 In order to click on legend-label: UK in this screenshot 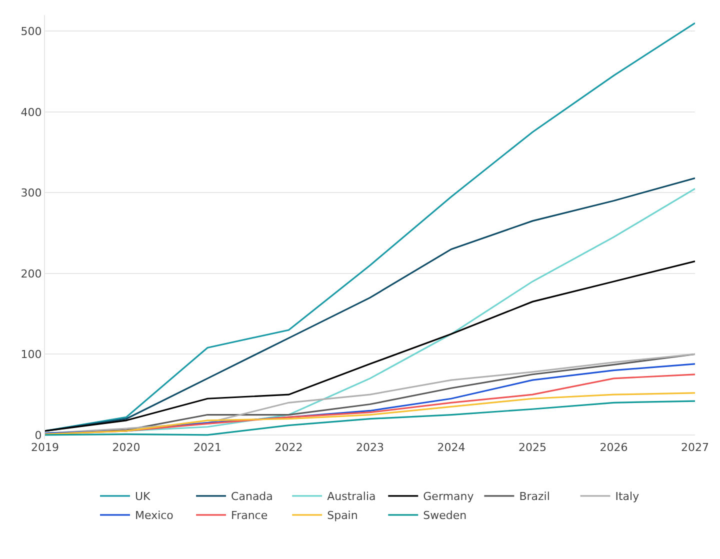, I will do `click(143, 497)`.